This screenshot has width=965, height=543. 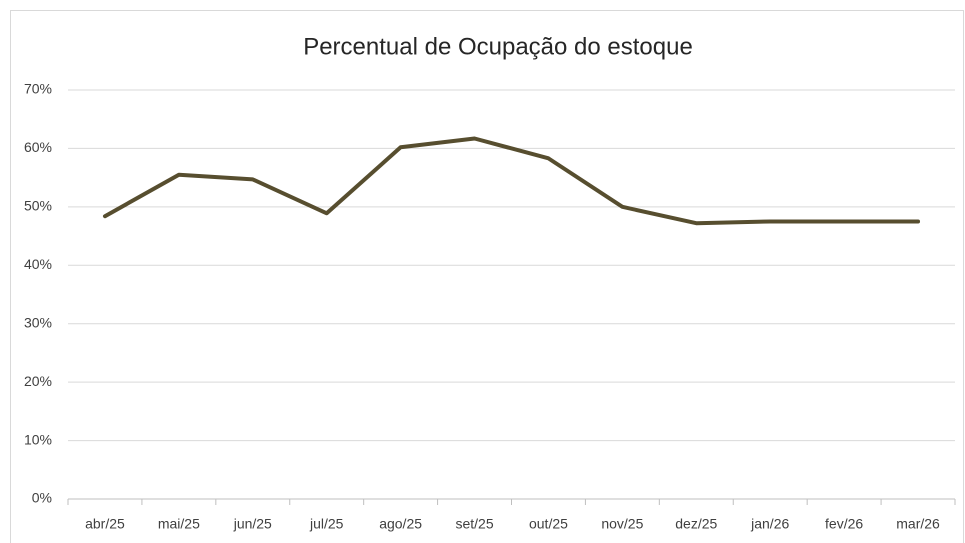 I want to click on x-tick-label: ago/25, so click(x=400, y=524).